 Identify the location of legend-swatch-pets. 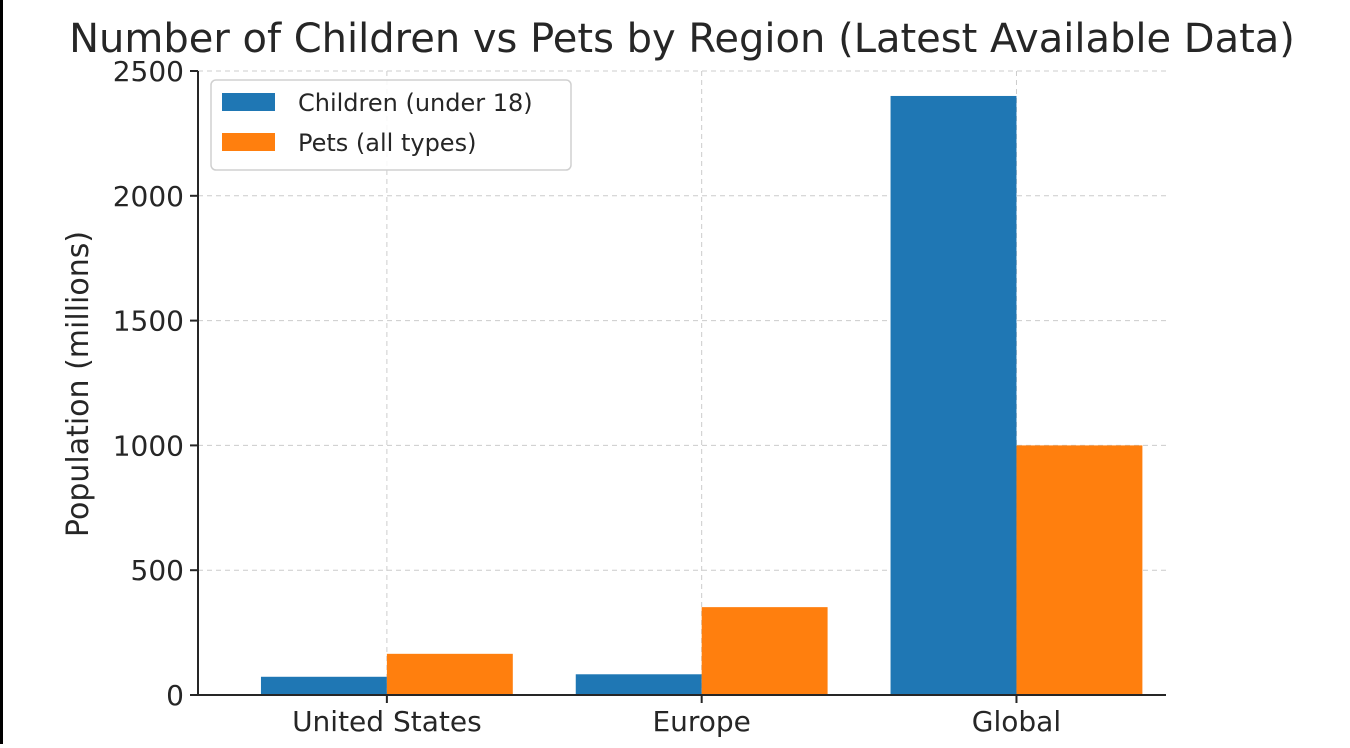
(248, 142).